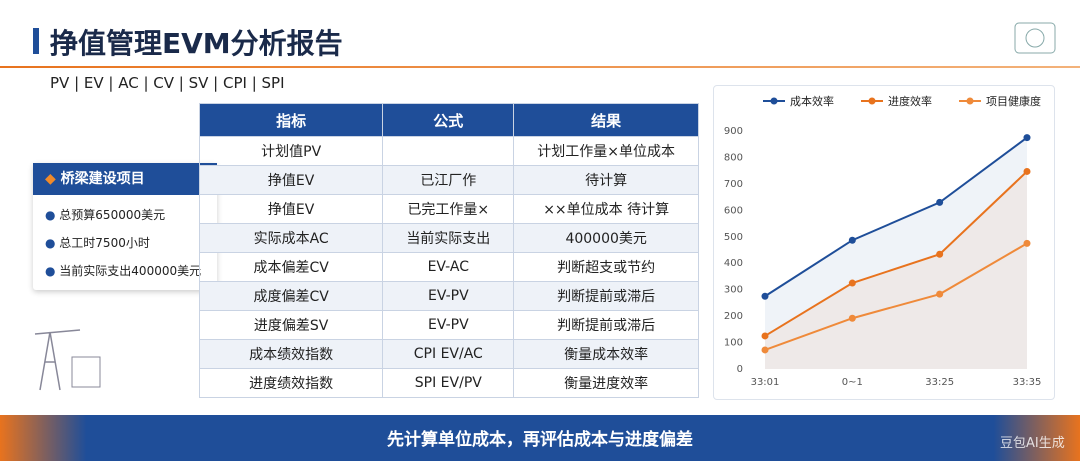 Image resolution: width=1080 pixels, height=461 pixels. Describe the element at coordinates (852, 382) in the screenshot. I see `x-tick-label: 0~1` at that location.